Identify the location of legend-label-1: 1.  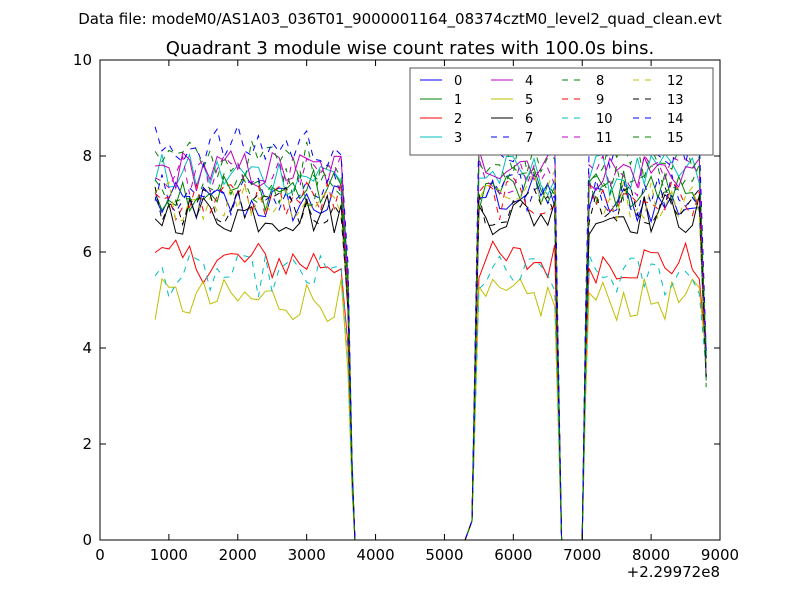
(458, 100).